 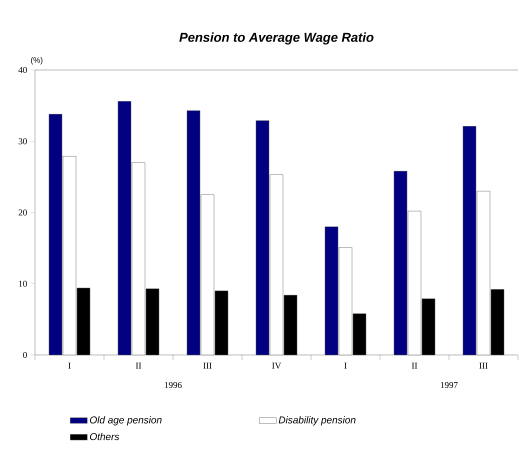 What do you see at coordinates (449, 385) in the screenshot?
I see `text: 1997` at bounding box center [449, 385].